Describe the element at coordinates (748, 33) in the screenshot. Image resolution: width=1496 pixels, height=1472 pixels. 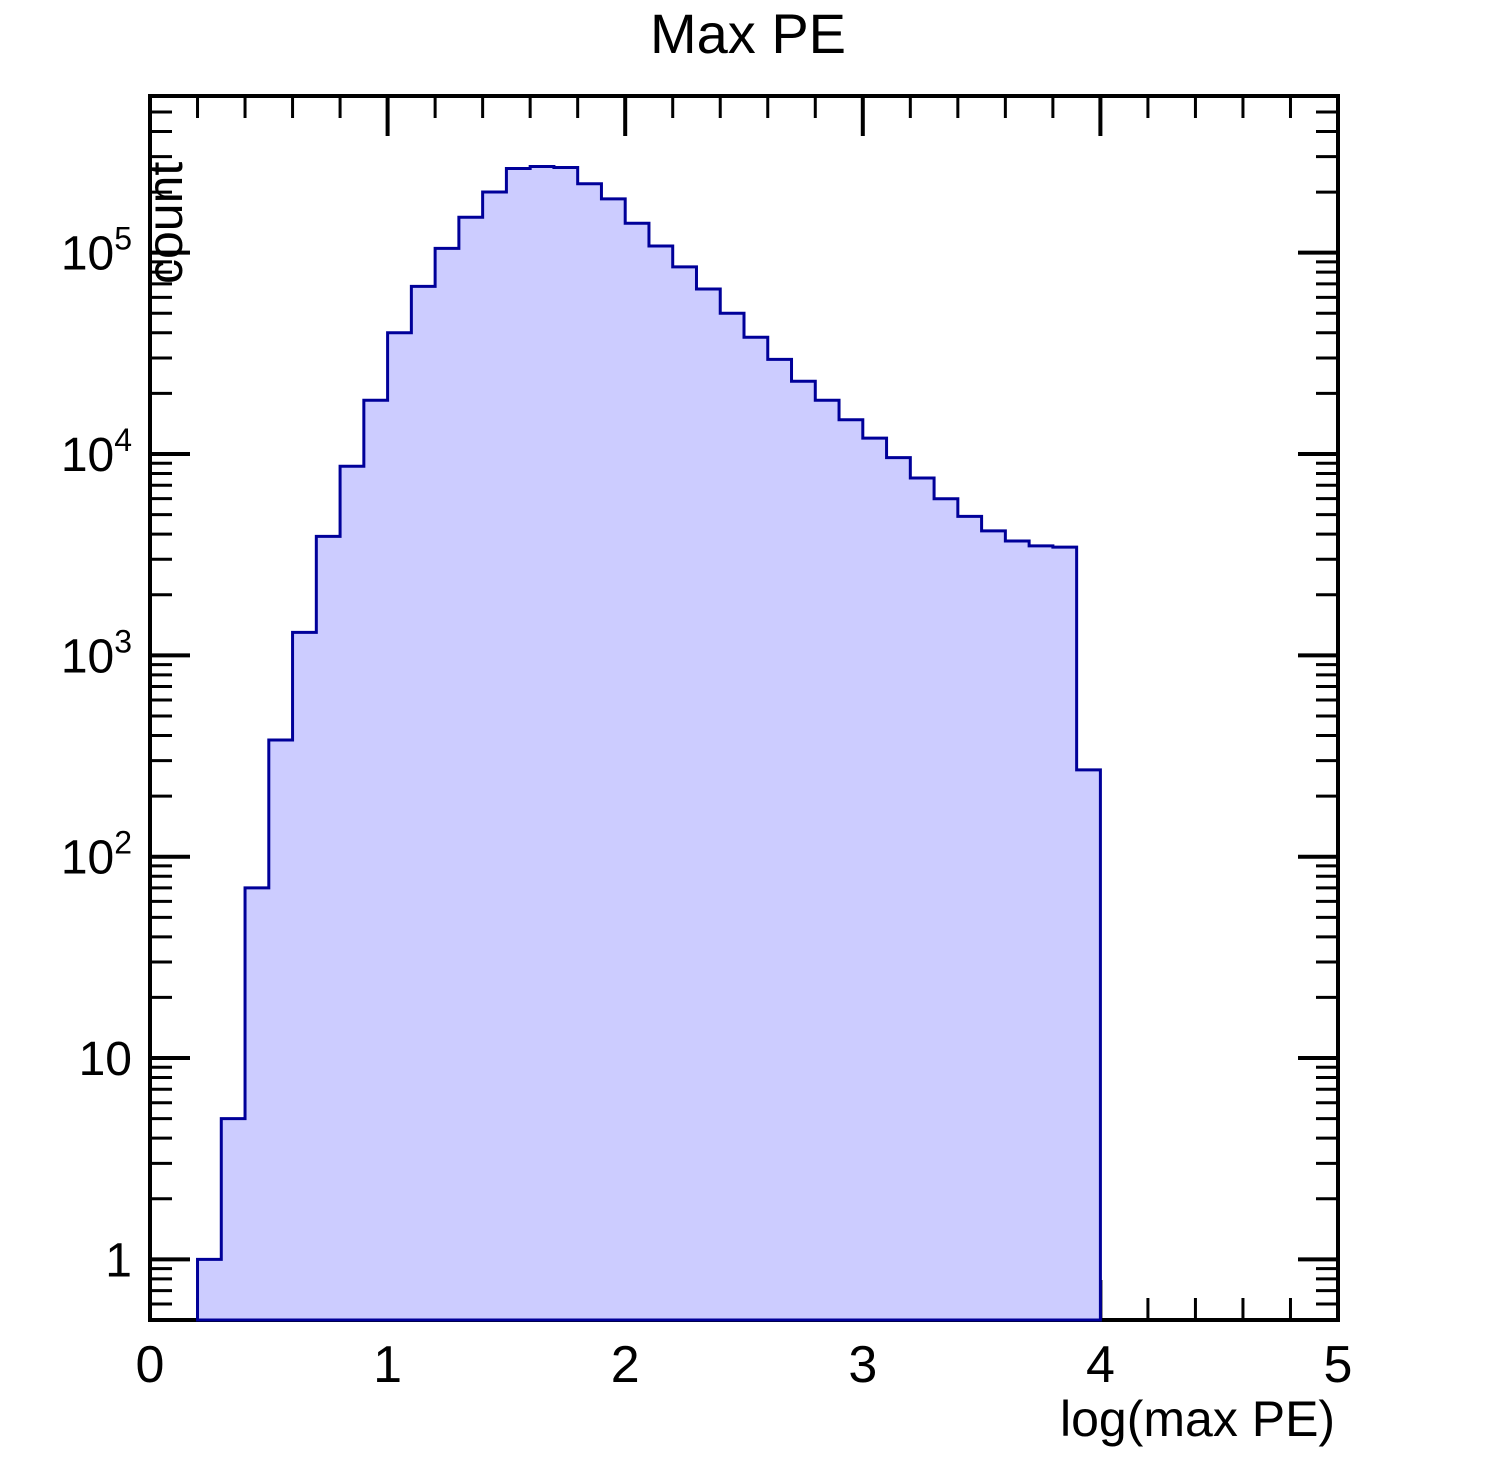
I see `chart-title: Max PE` at that location.